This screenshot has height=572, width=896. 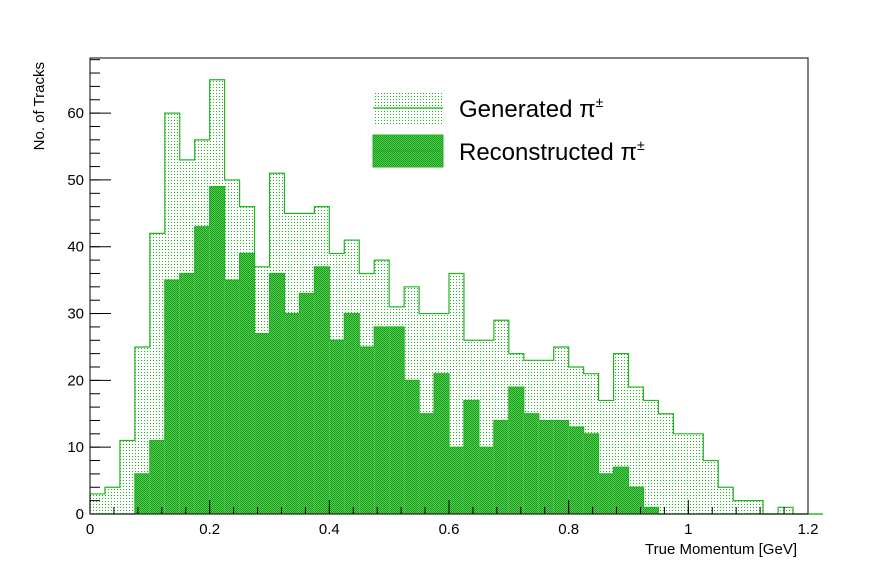 I want to click on x-tick-label: 1, so click(x=688, y=529).